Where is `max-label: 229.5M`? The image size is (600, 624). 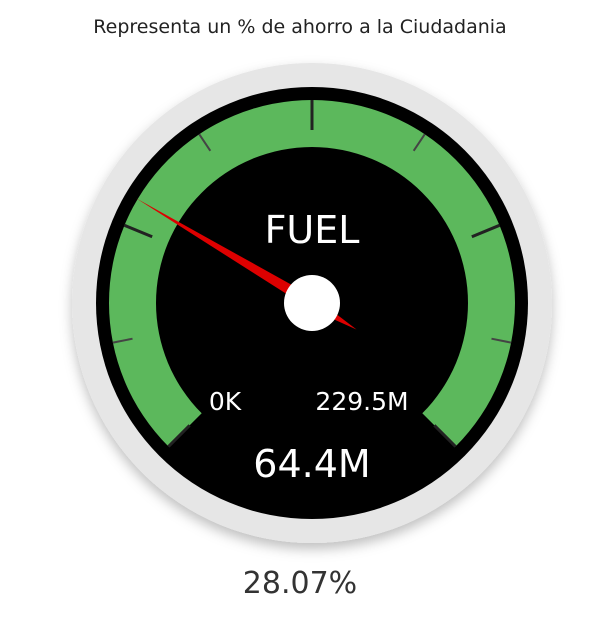
max-label: 229.5M is located at coordinates (361, 401).